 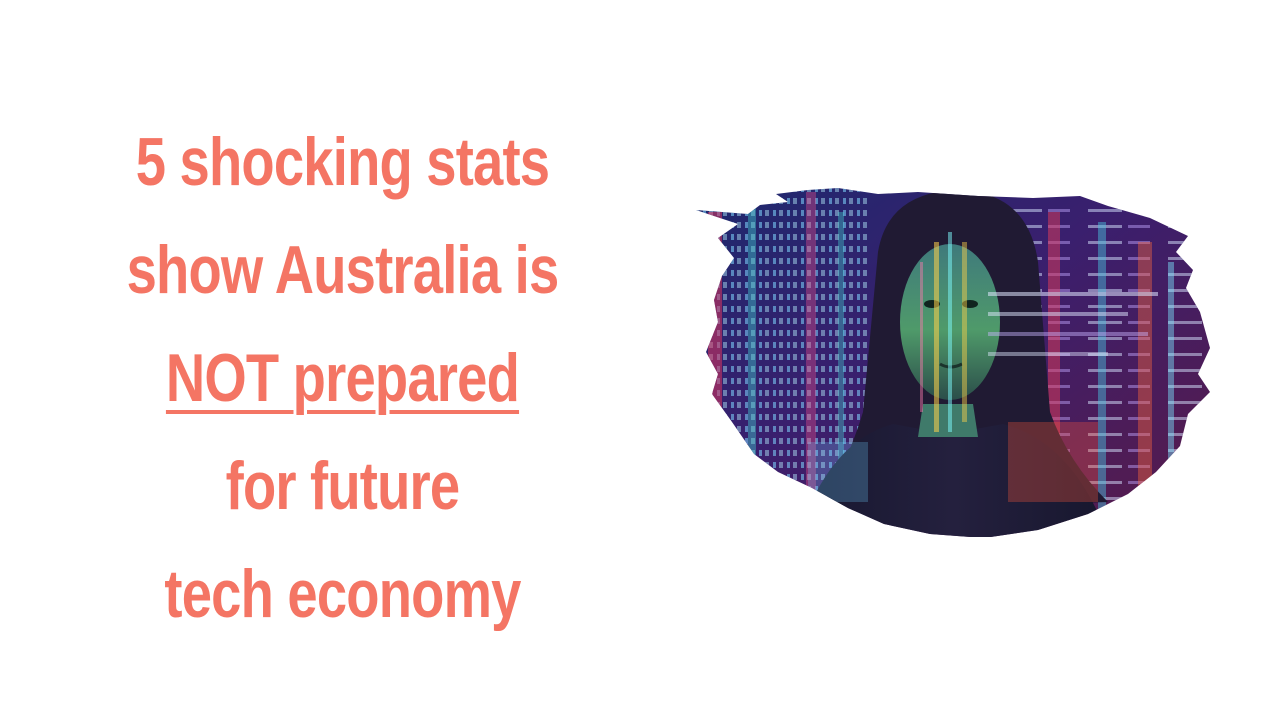 I want to click on headline-emphasis: NOT prepared, so click(x=342, y=378).